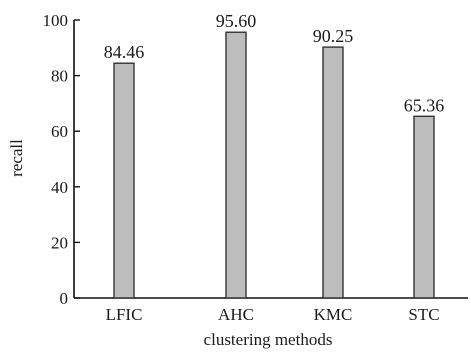 The width and height of the screenshot is (471, 353). Describe the element at coordinates (423, 314) in the screenshot. I see `x-tick-label: STC` at that location.